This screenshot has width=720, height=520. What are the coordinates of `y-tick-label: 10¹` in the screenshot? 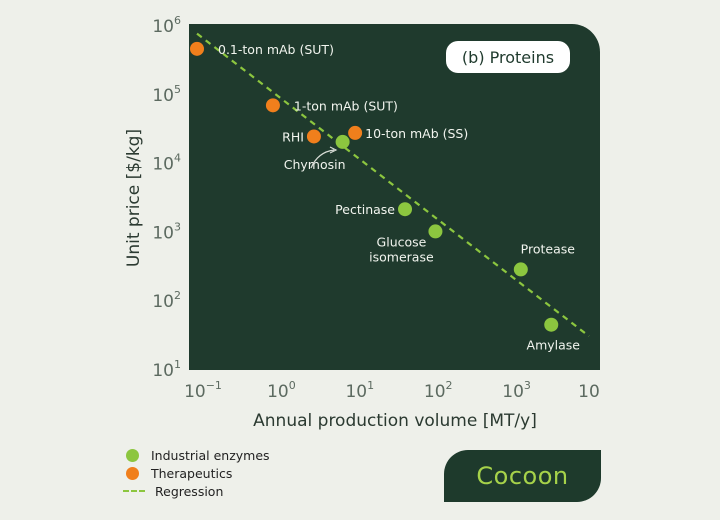 It's located at (166, 369).